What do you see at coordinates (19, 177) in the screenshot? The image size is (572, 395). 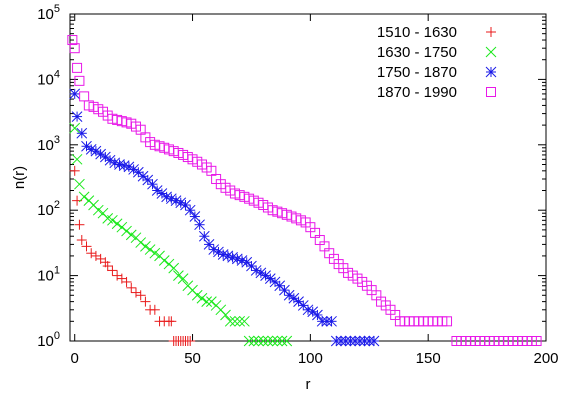 I see `y-axis-title: n(r)` at bounding box center [19, 177].